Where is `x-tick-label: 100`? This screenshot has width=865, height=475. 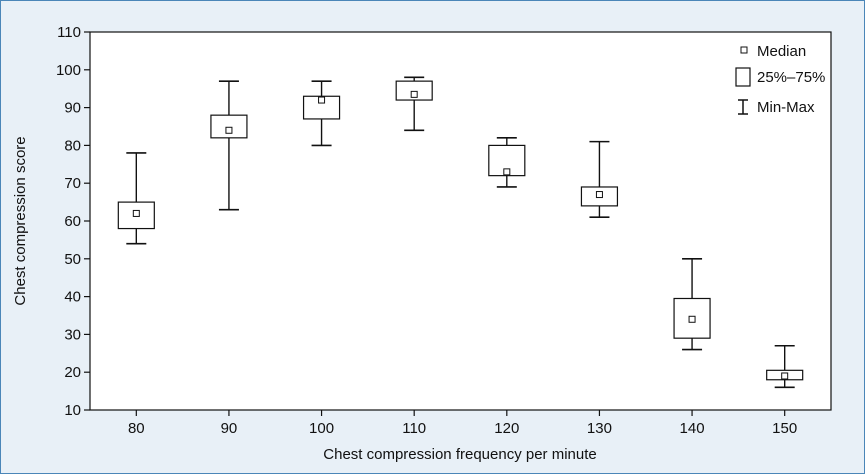 x-tick-label: 100 is located at coordinates (321, 428).